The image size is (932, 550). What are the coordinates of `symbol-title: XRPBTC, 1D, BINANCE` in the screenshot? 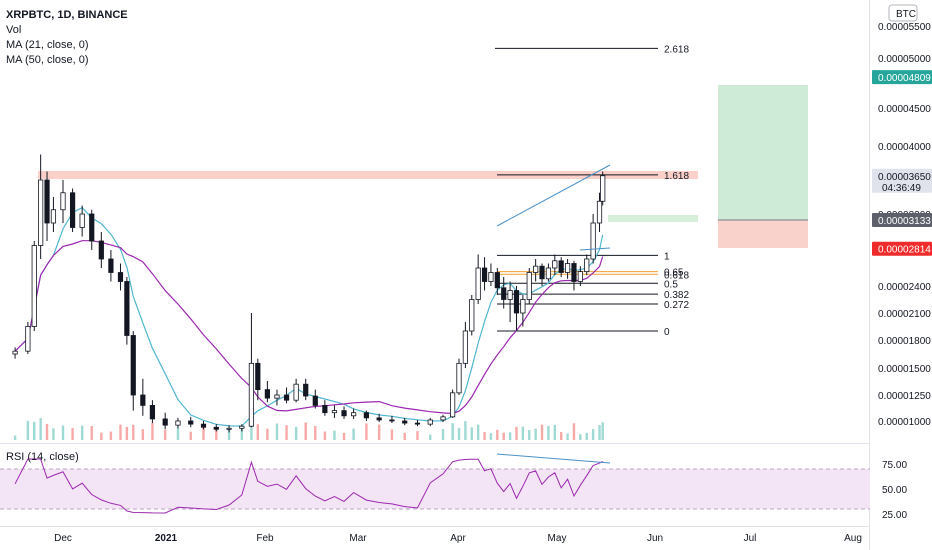 It's located at (67, 15).